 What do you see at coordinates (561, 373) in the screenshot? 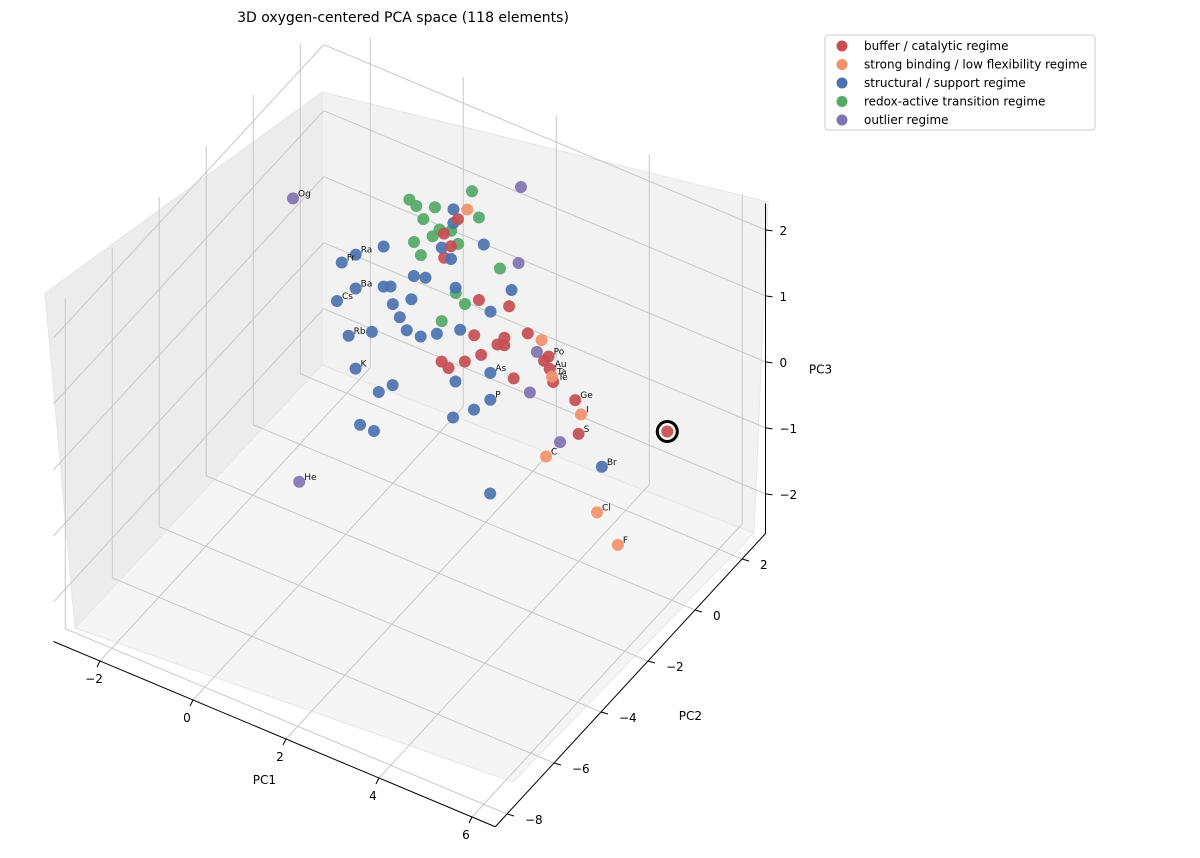
I see `point-label: Ta` at bounding box center [561, 373].